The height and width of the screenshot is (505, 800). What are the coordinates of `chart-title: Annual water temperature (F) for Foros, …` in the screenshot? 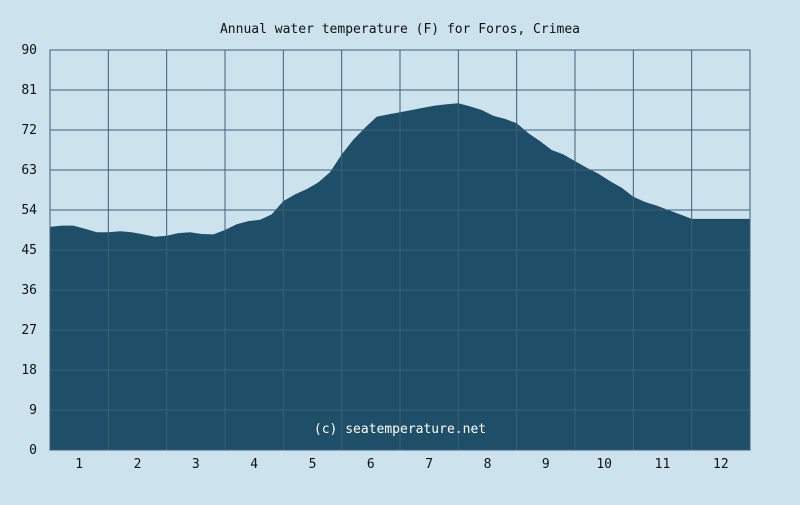 It's located at (400, 29).